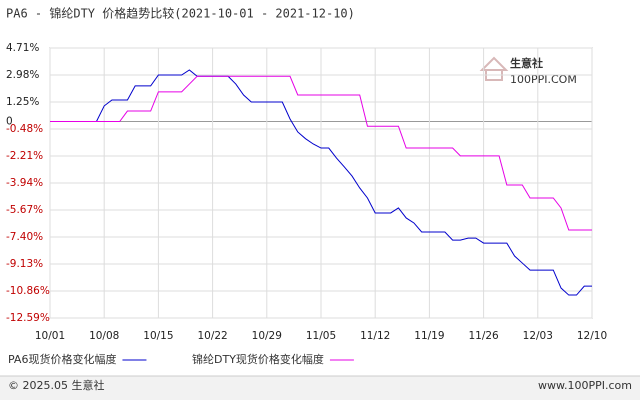 The height and width of the screenshot is (400, 640). I want to click on y-tick-label: -7.40%, so click(24, 237).